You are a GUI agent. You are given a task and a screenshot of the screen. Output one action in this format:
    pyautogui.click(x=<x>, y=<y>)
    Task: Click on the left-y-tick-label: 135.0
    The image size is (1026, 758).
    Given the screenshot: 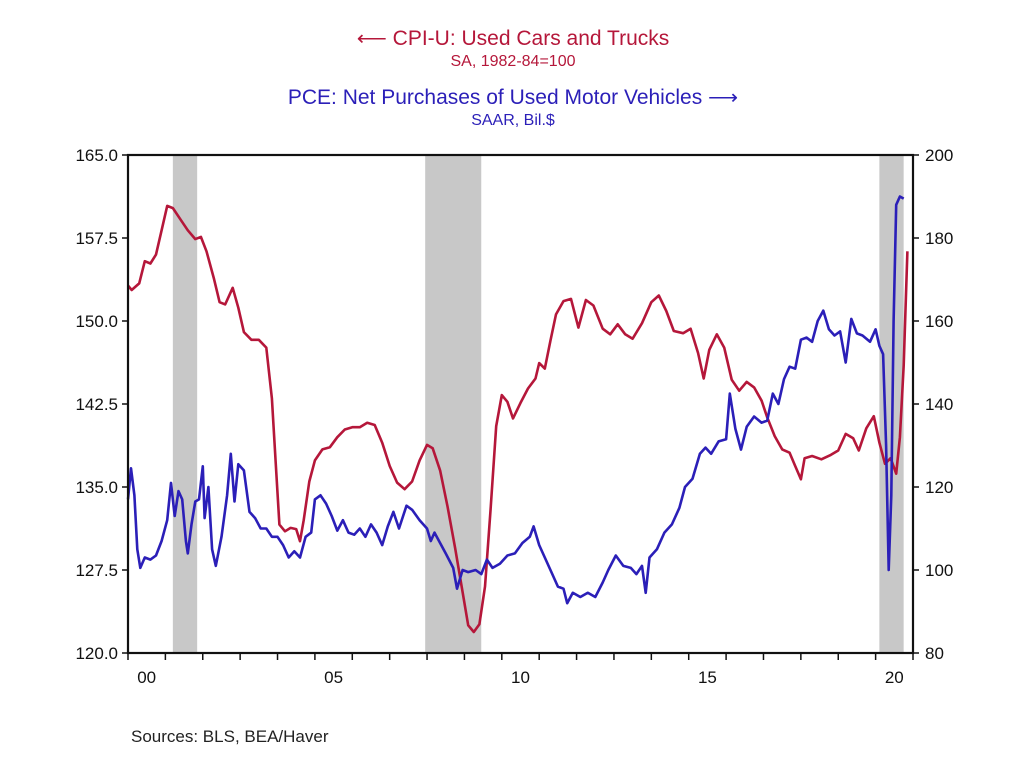 What is the action you would take?
    pyautogui.click(x=96, y=487)
    